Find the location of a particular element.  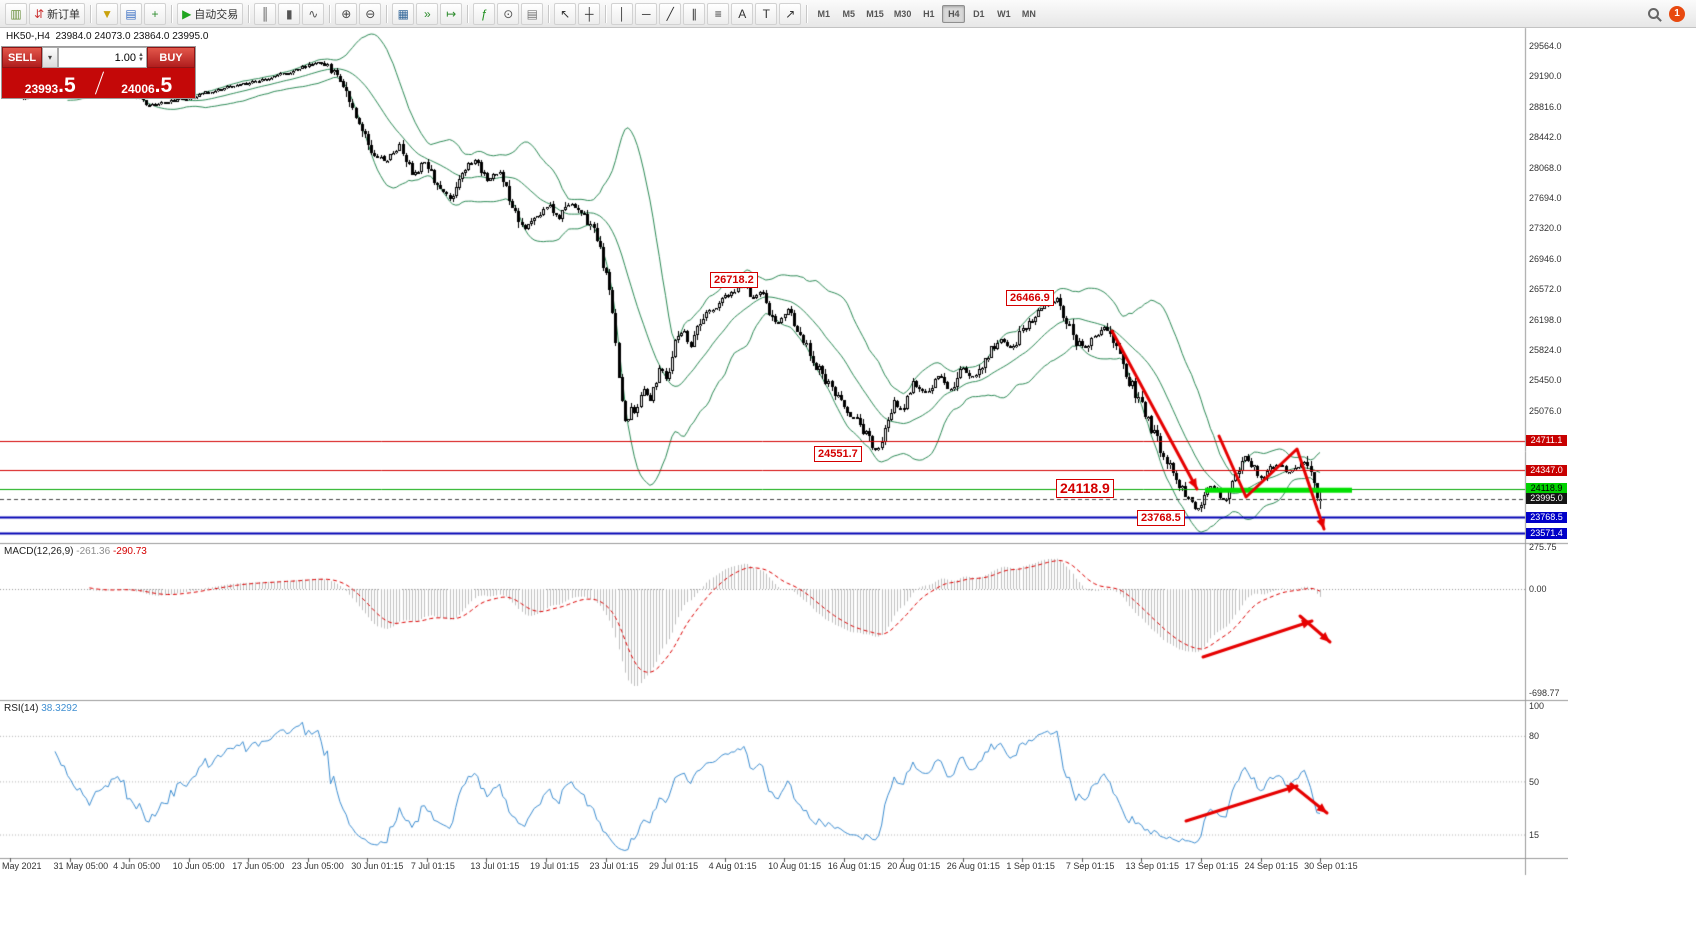

price-axis-label: 27694.0 is located at coordinates (1545, 198).